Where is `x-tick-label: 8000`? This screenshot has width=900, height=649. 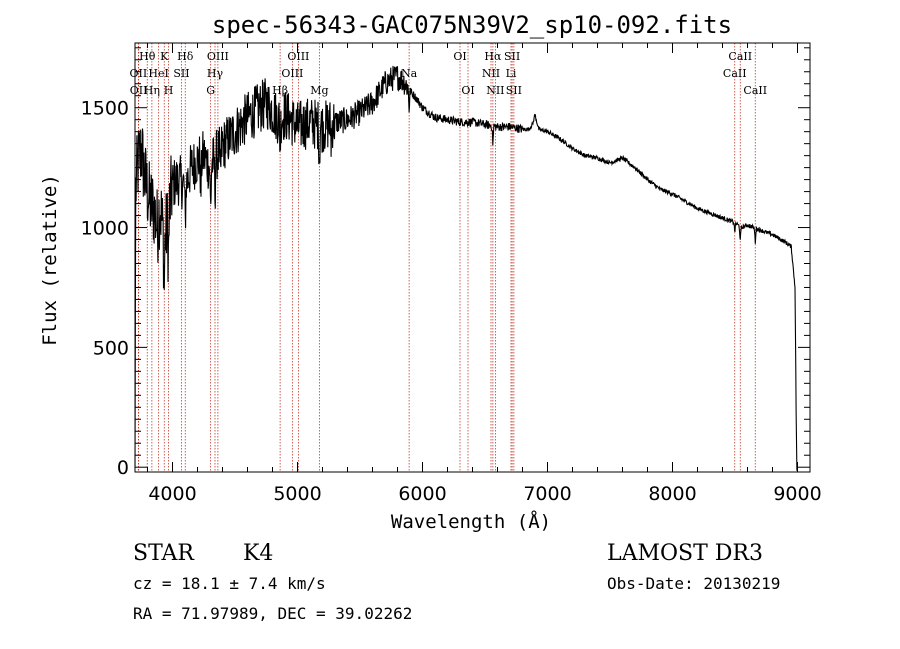 x-tick-label: 8000 is located at coordinates (672, 494).